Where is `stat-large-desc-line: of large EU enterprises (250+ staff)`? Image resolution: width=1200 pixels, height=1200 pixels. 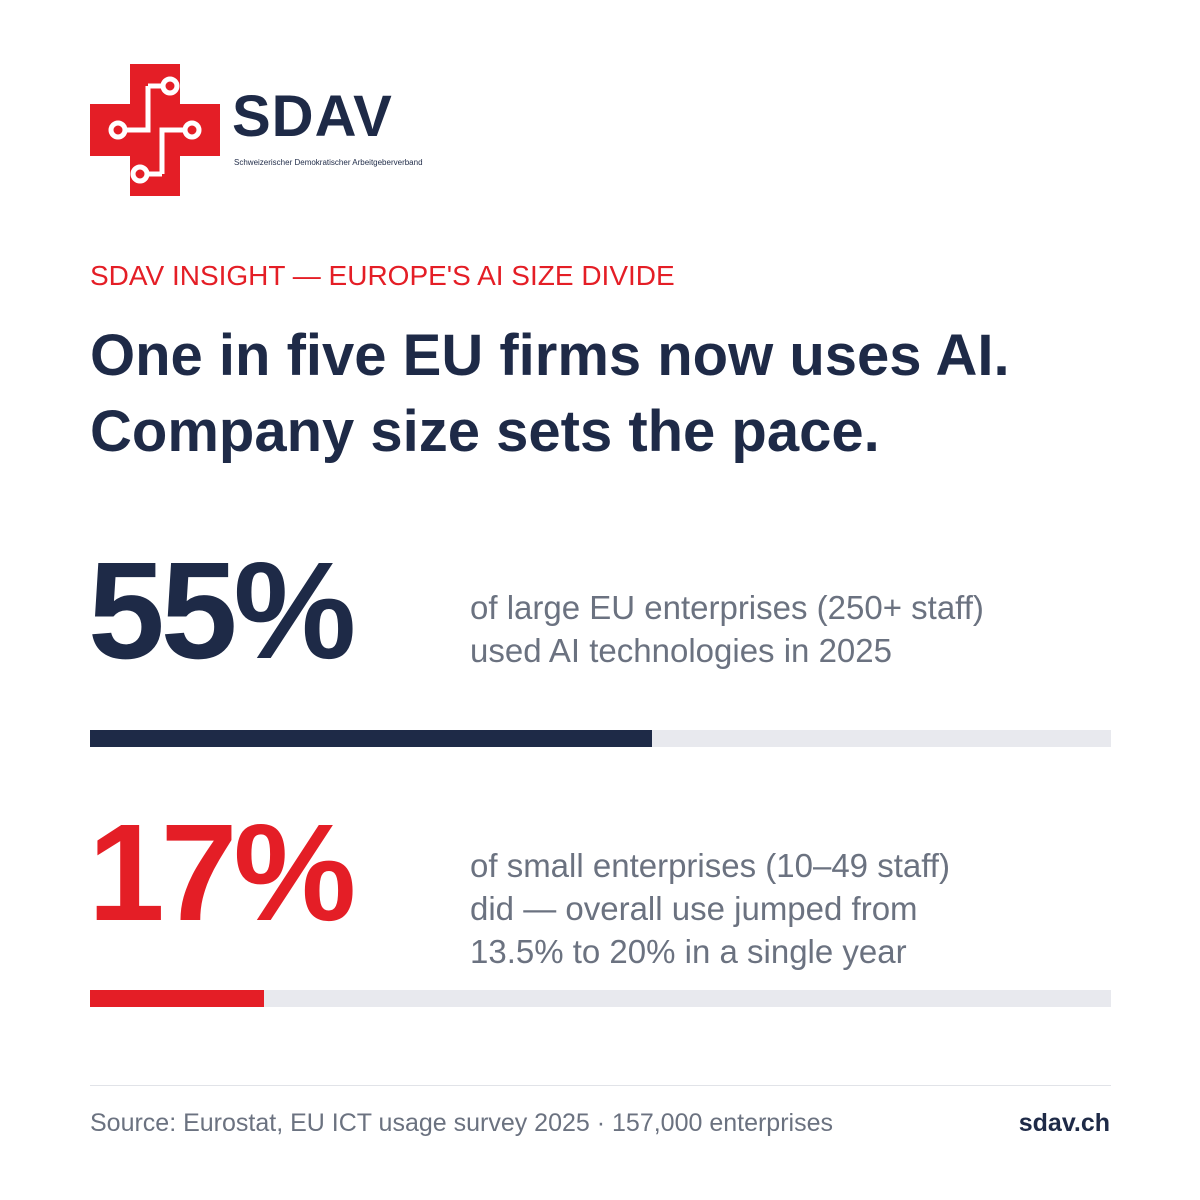
stat-large-desc-line: of large EU enterprises (250+ staff) is located at coordinates (727, 607).